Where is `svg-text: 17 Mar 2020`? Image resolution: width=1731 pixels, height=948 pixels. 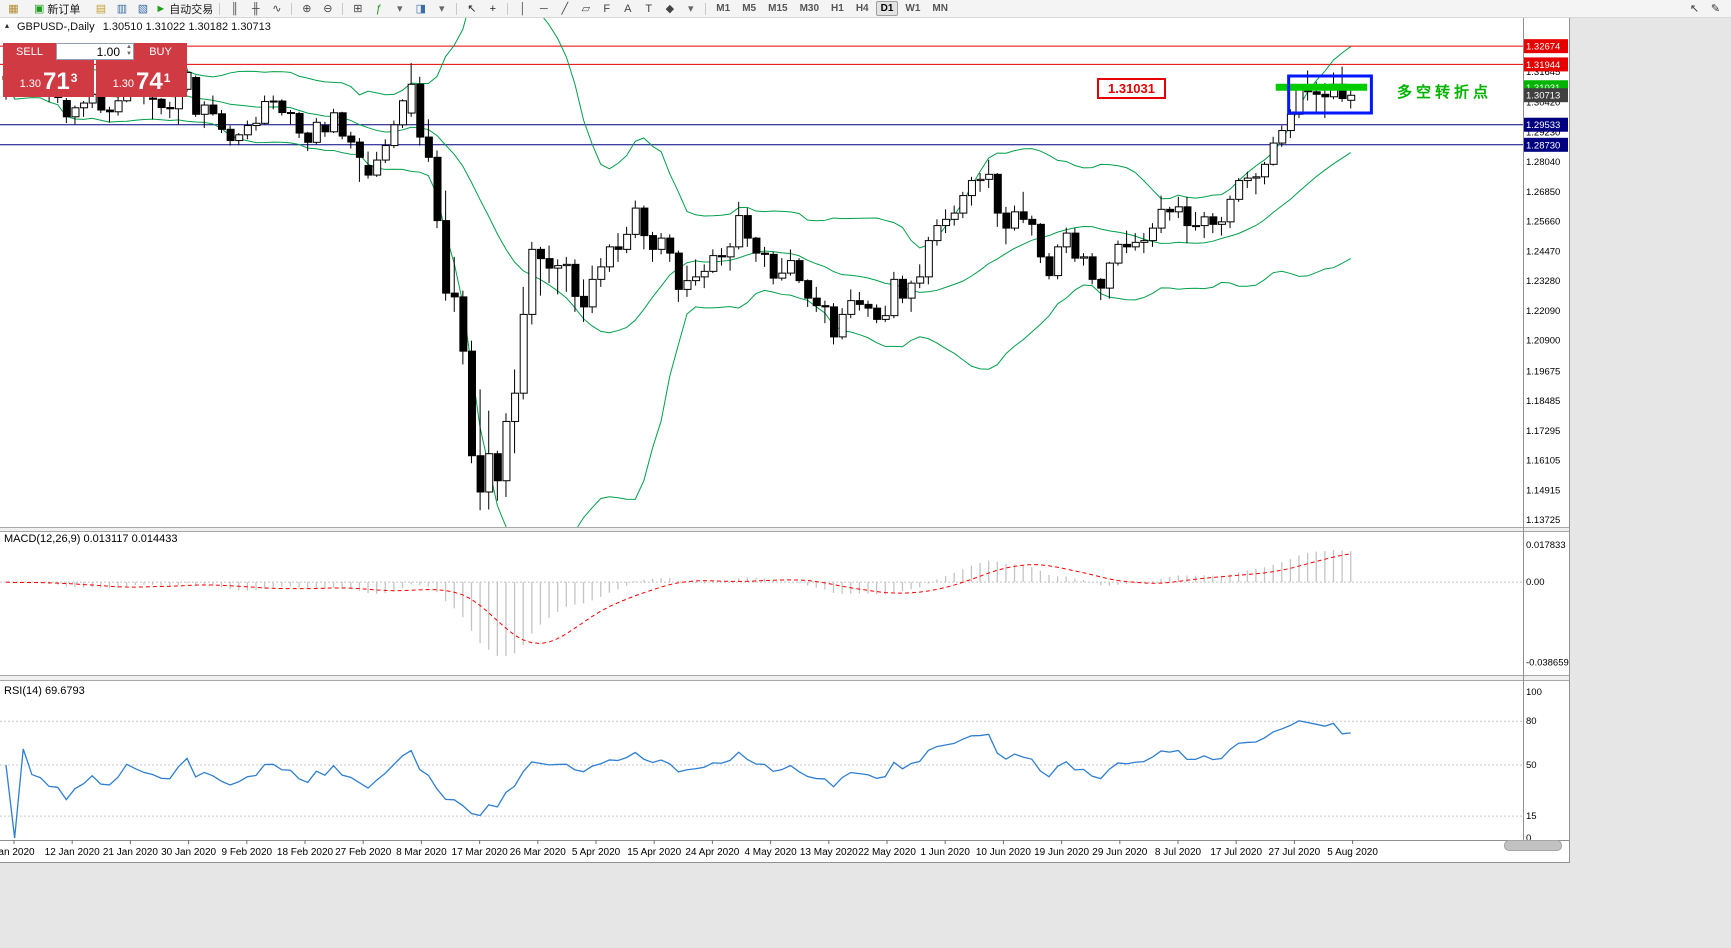 svg-text: 17 Mar 2020 is located at coordinates (480, 852).